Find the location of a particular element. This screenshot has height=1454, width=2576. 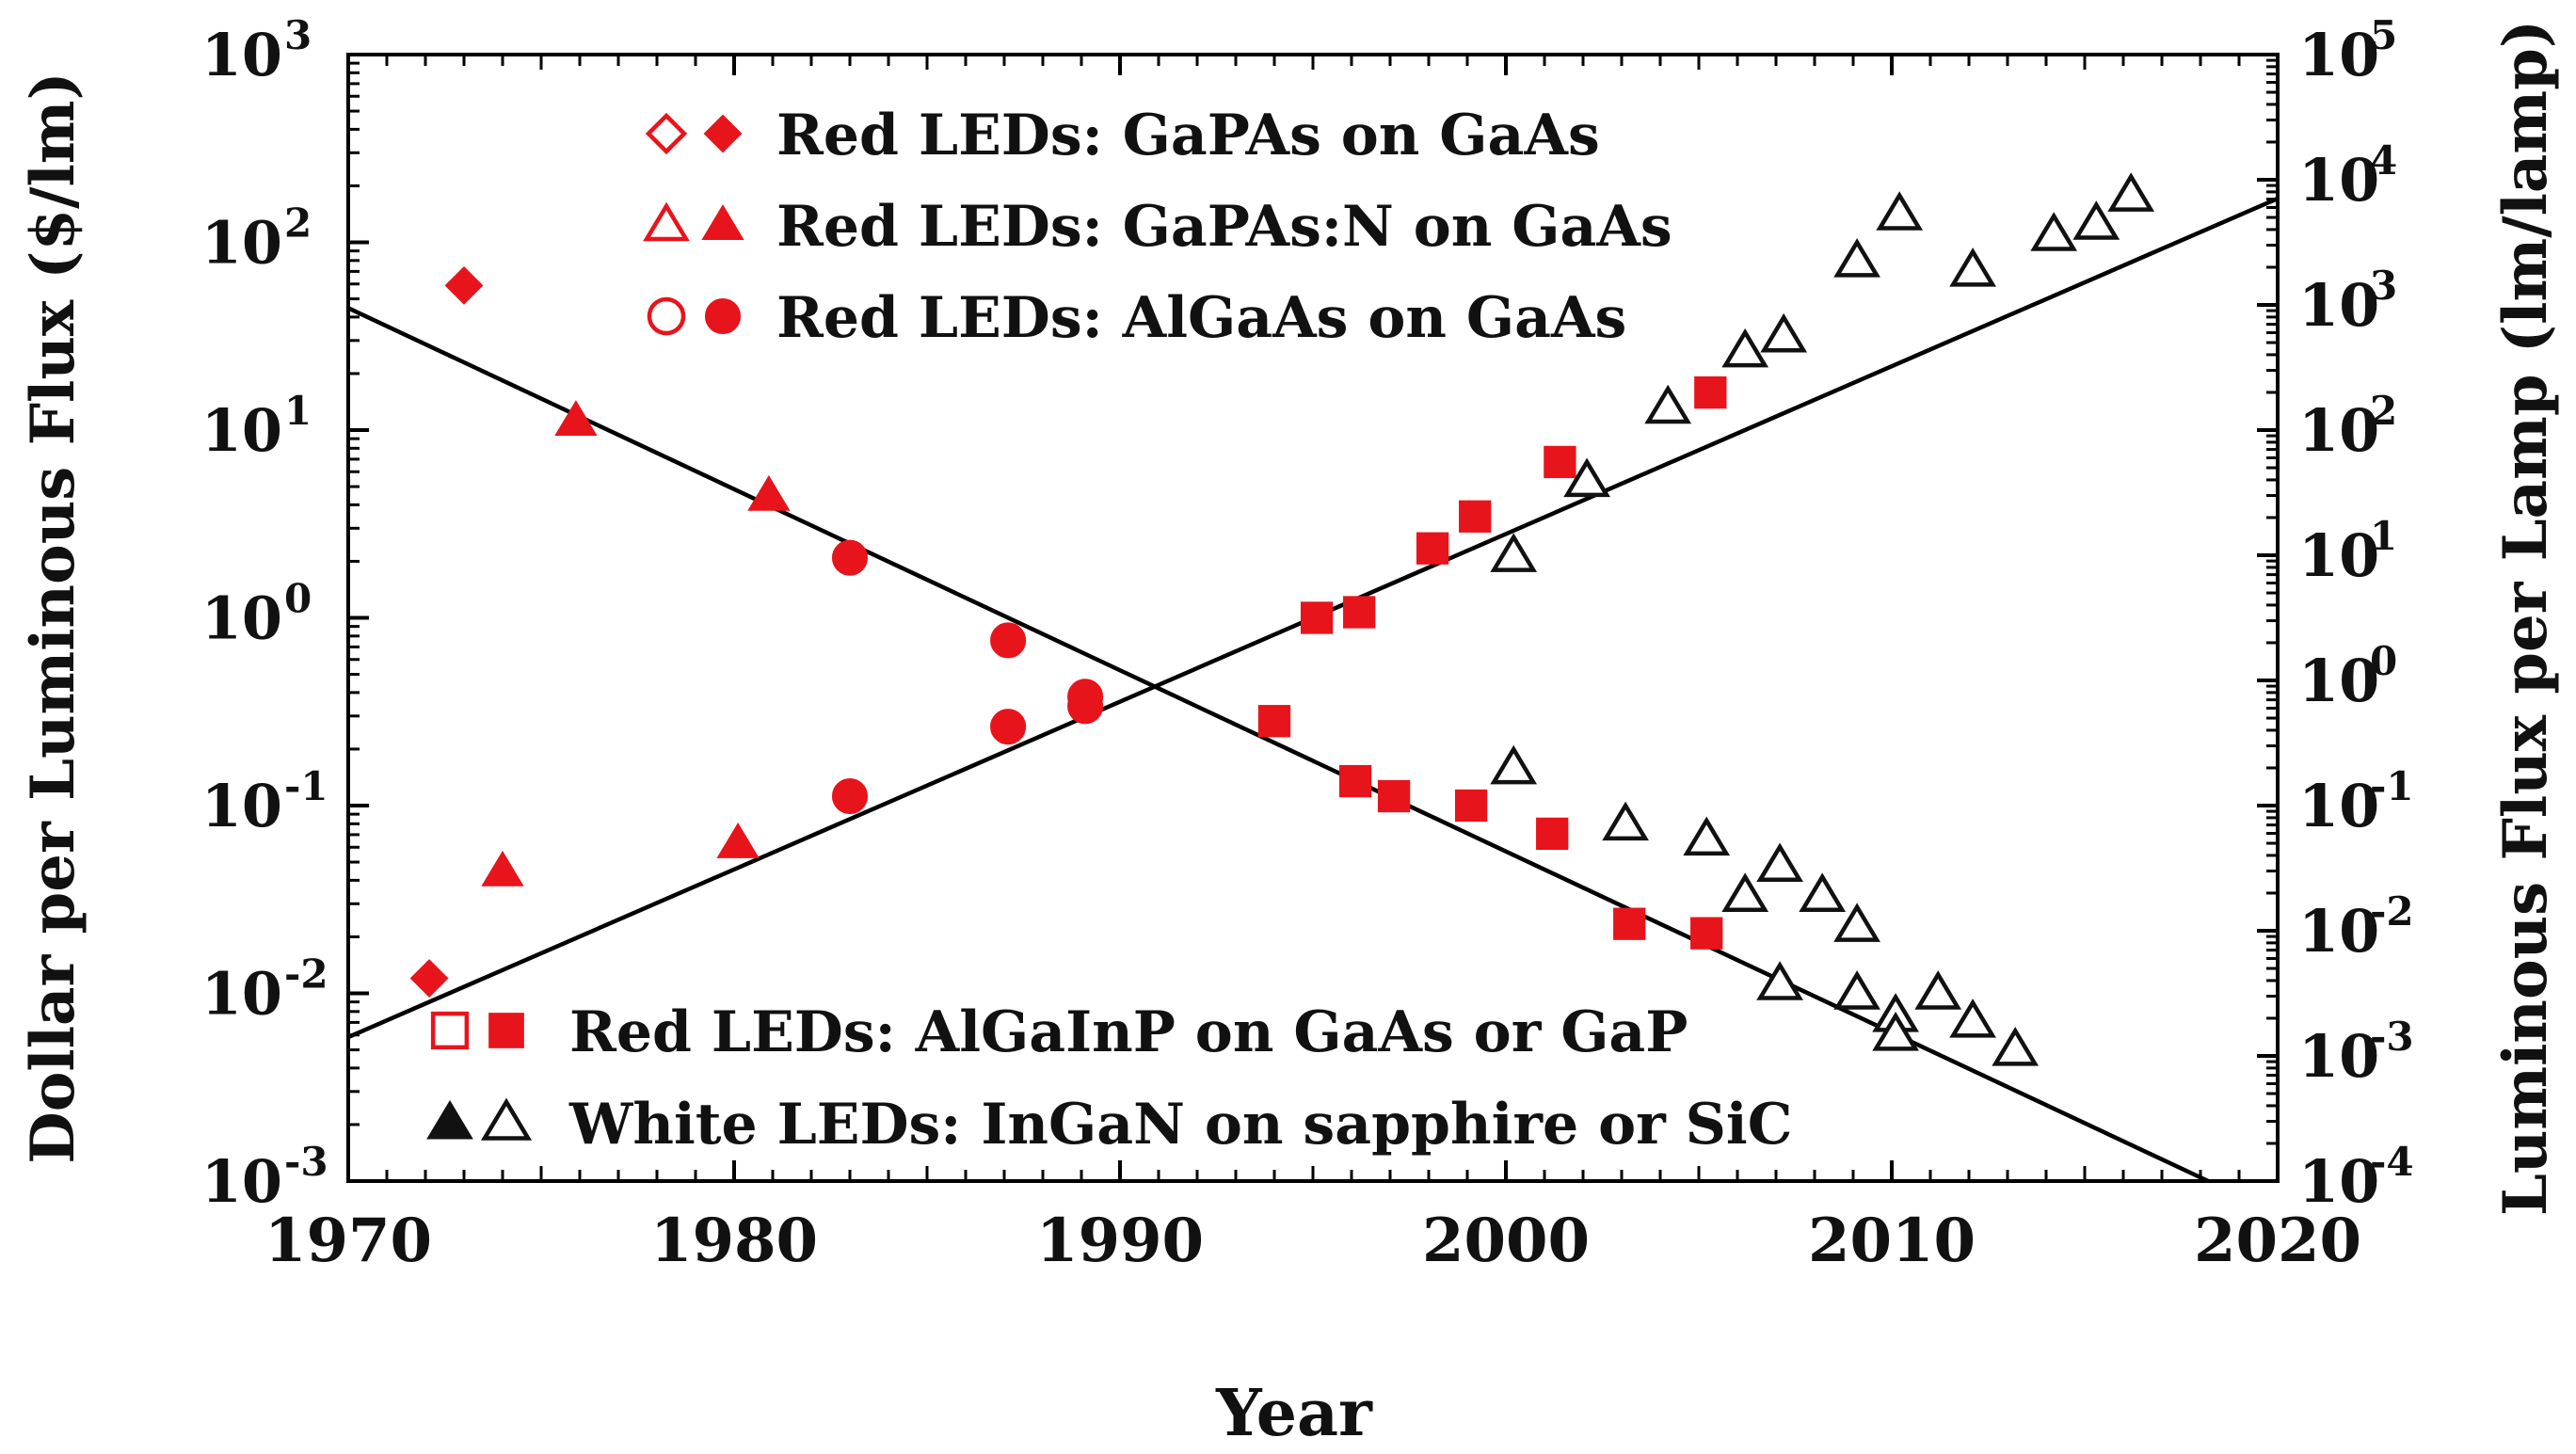

legend-top-label-0: Red LEDs: GaPAs on GaAs is located at coordinates (1188, 135).